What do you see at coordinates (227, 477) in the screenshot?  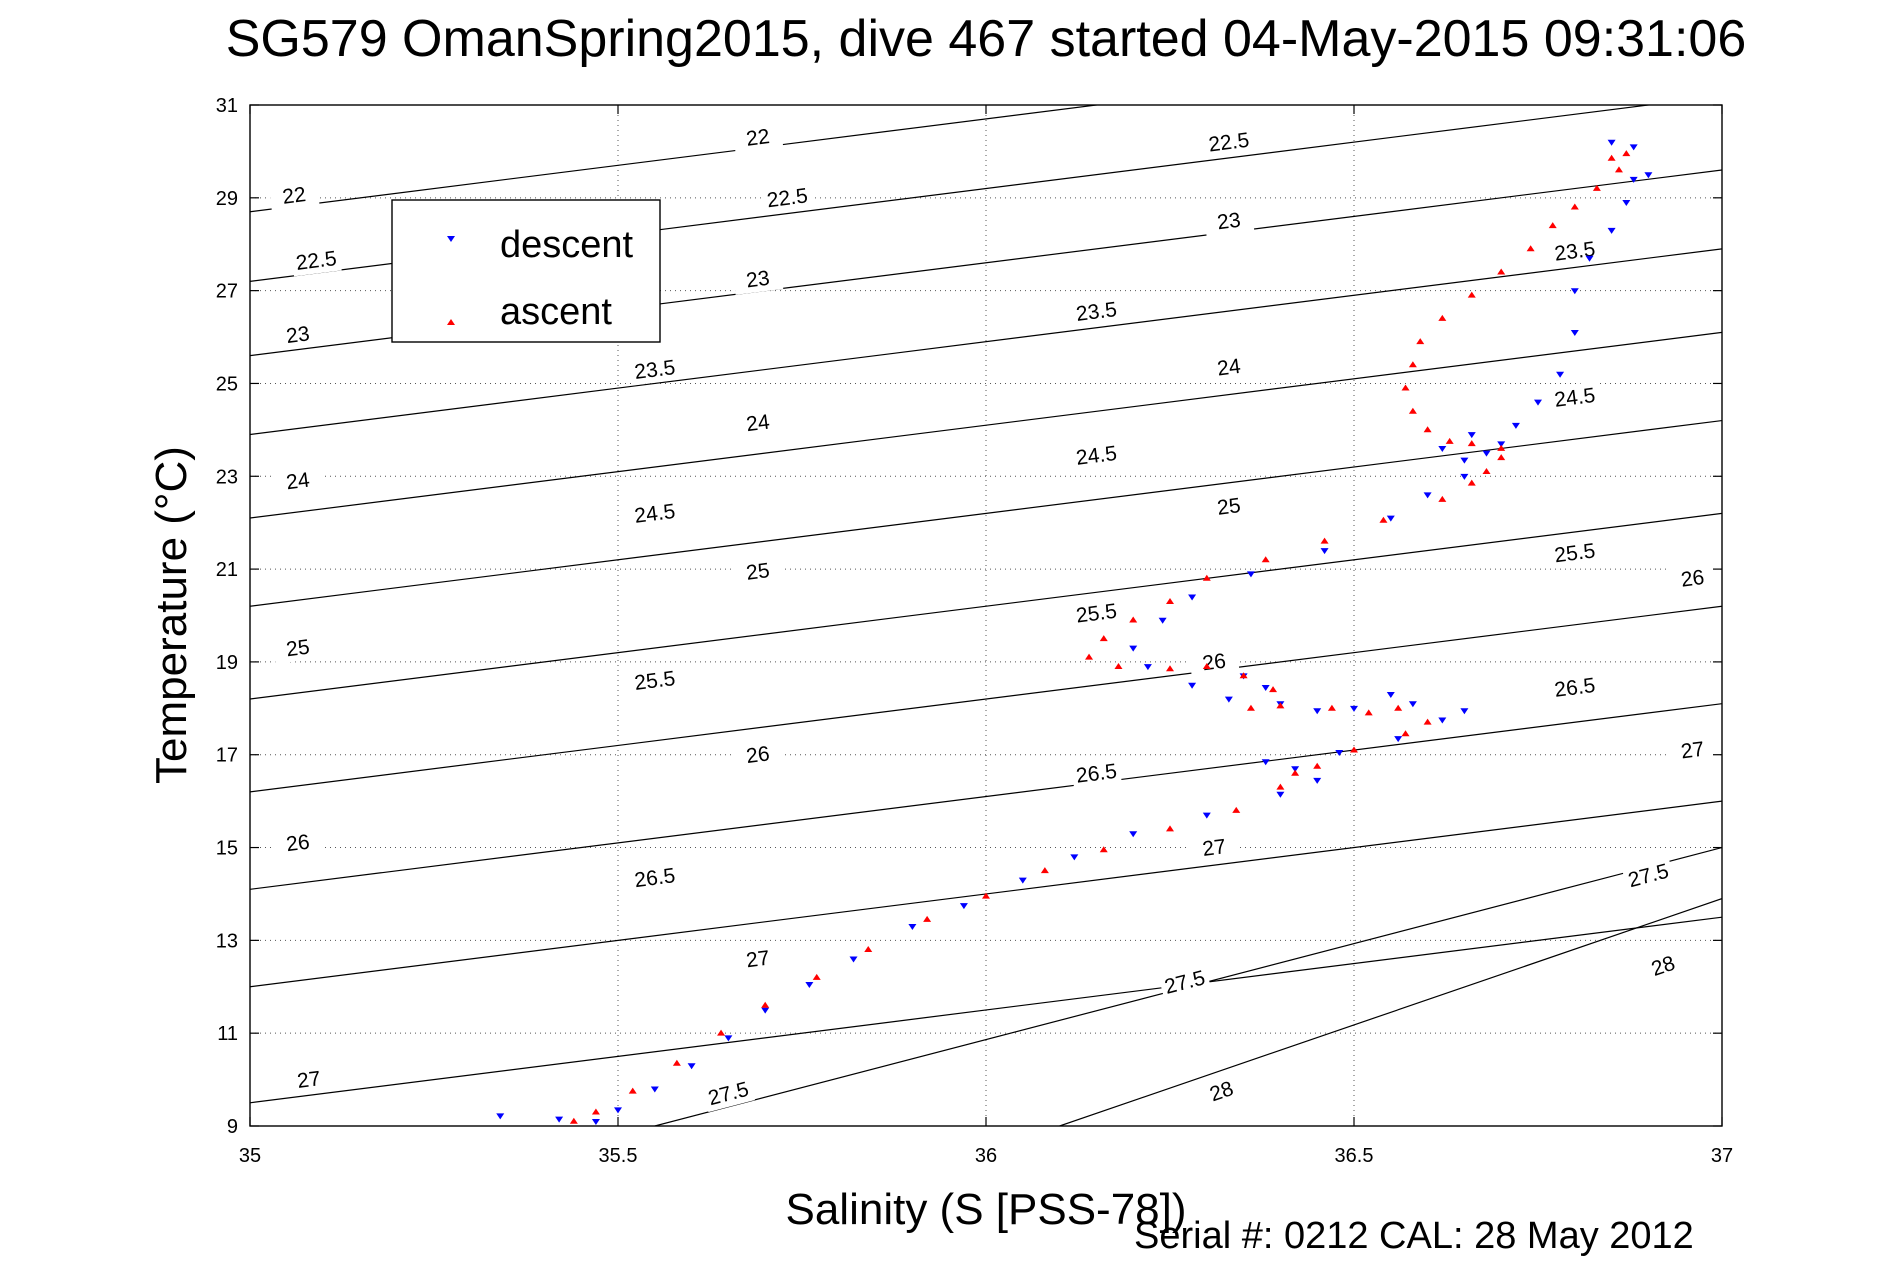 I see `y-tick-label: 23` at bounding box center [227, 477].